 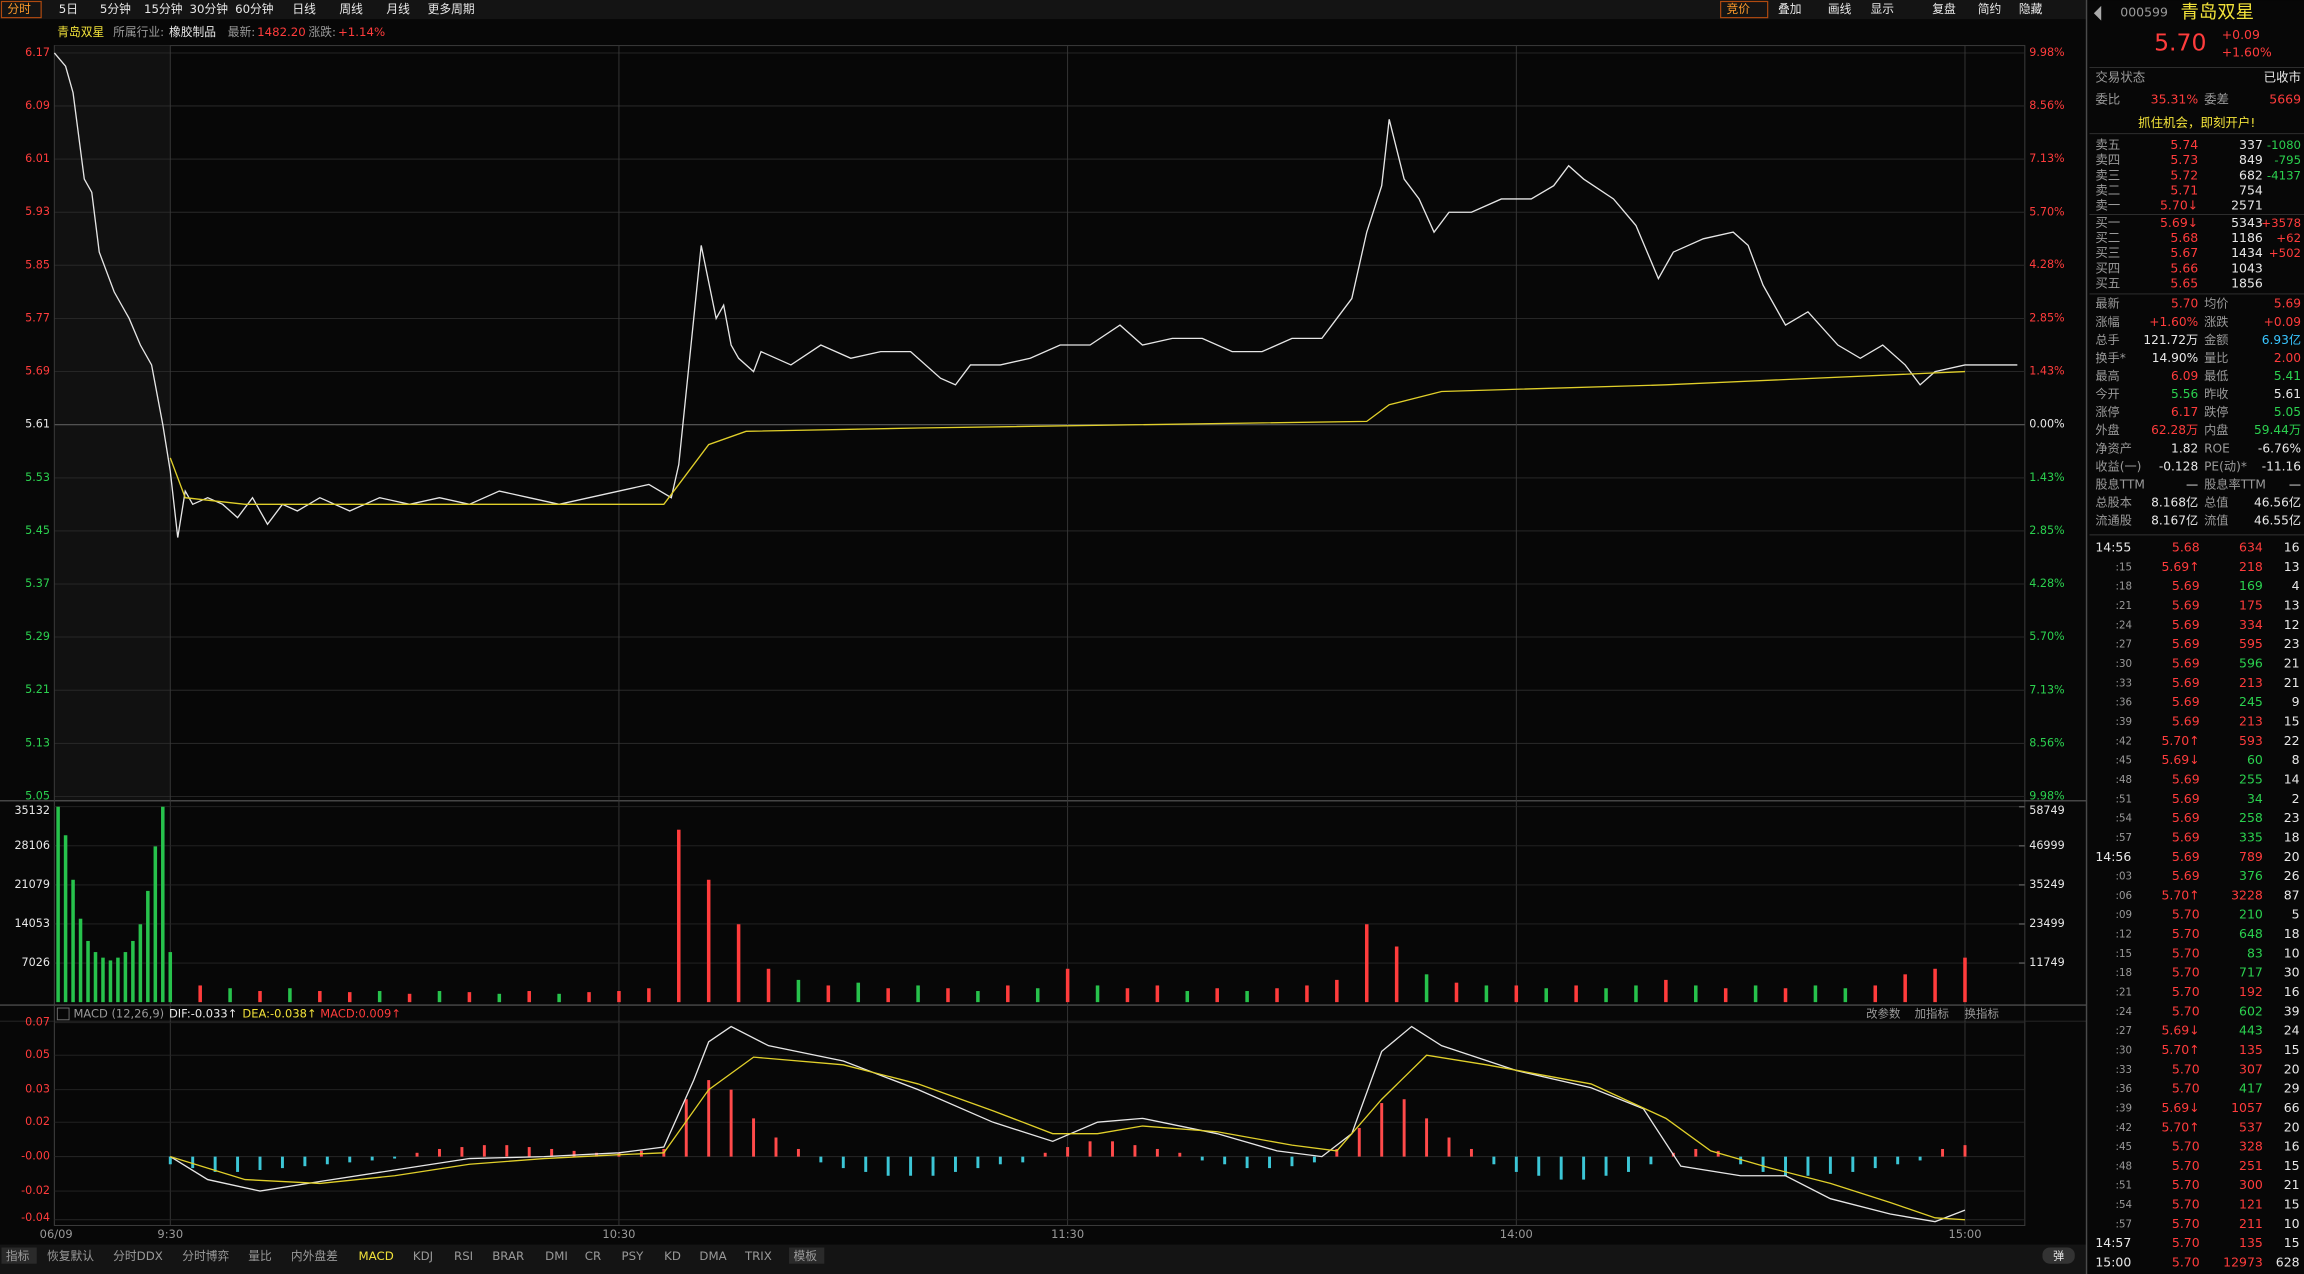 I want to click on bottom-tab: TRIX, so click(x=758, y=1256).